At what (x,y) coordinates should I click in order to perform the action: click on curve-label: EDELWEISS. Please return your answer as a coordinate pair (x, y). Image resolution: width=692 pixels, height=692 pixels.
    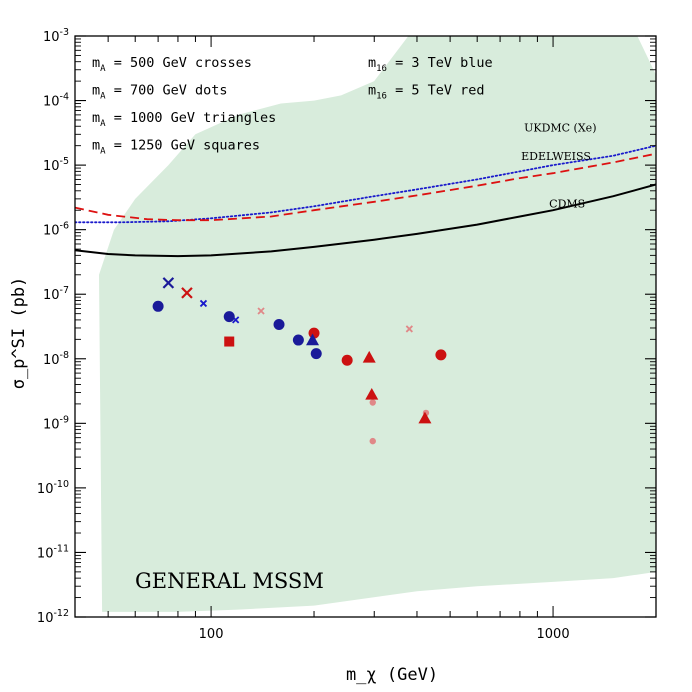
    Looking at the image, I should click on (556, 156).